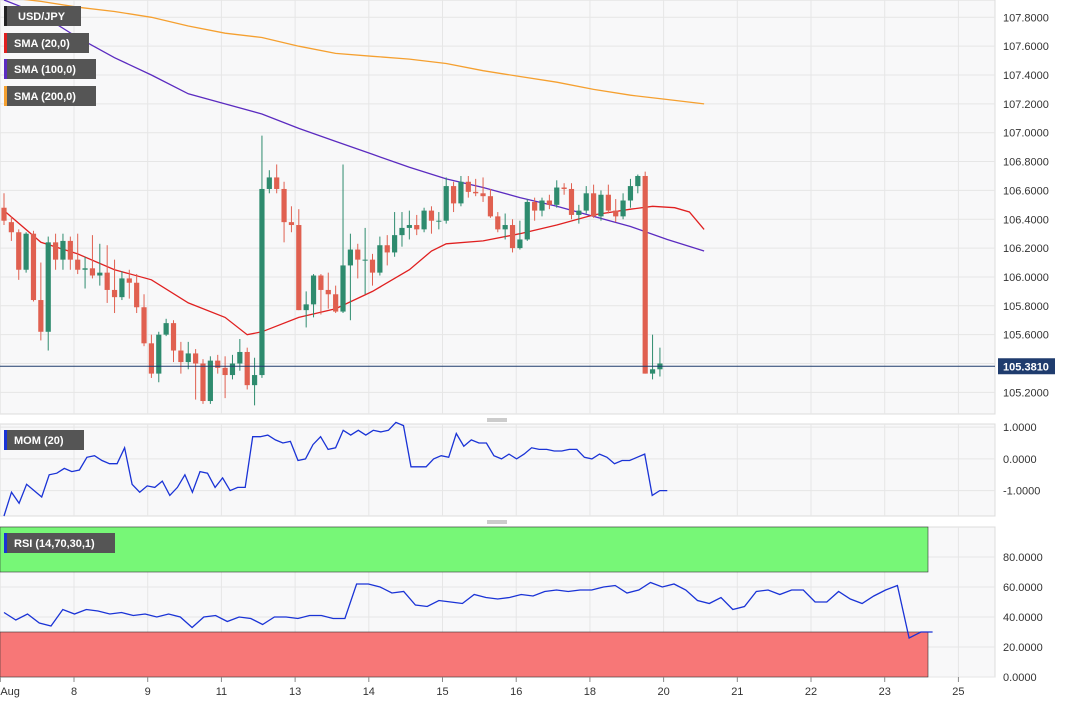 The image size is (1066, 703). Describe the element at coordinates (59, 543) in the screenshot. I see `legend-rsi: RSI (14,70,30,1)` at that location.